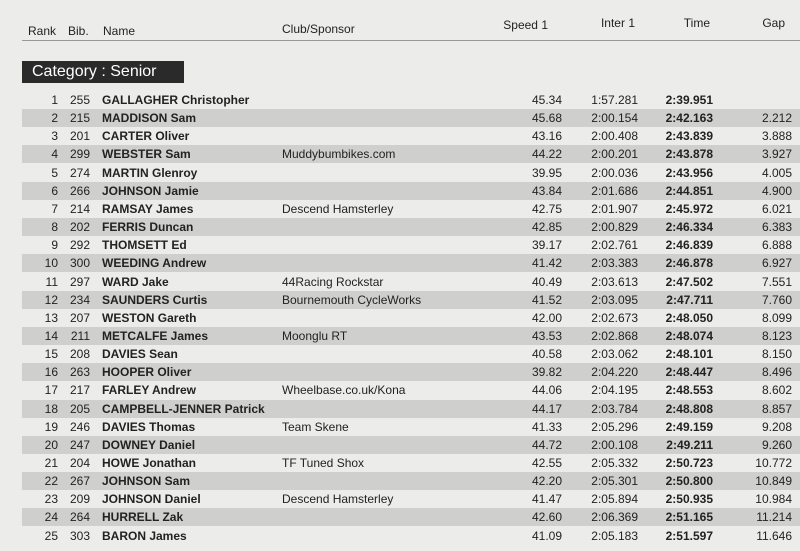  I want to click on cell-rank: 17, so click(51, 390).